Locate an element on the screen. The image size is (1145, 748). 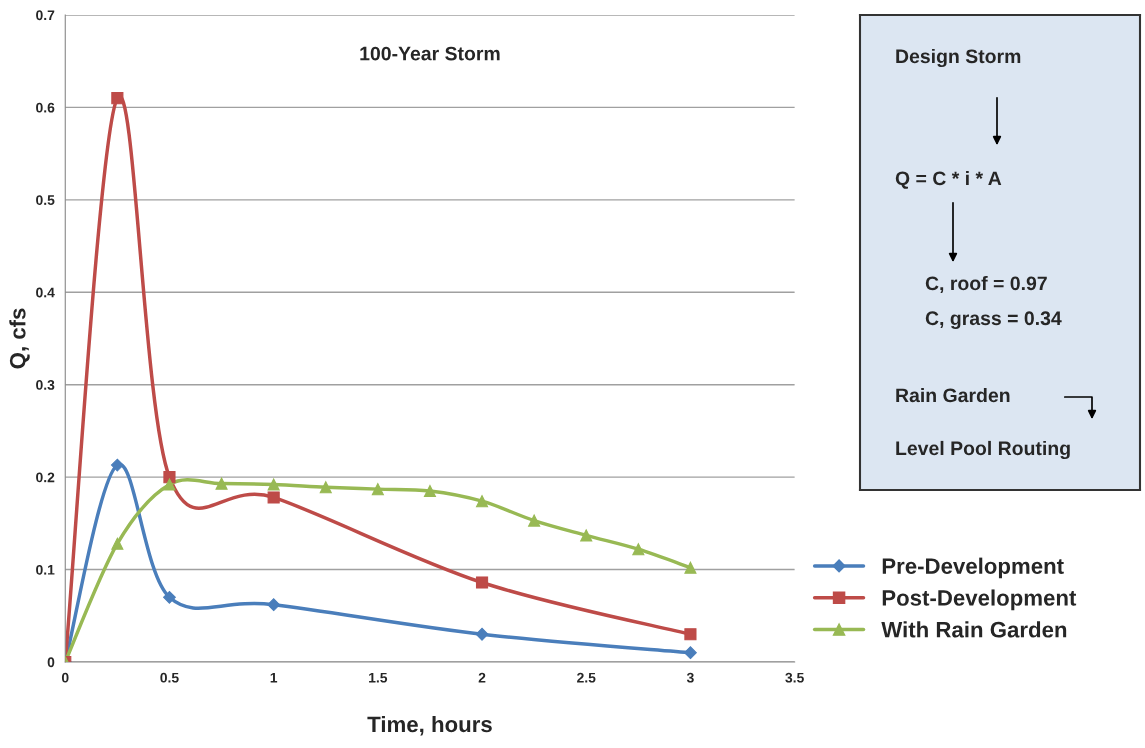
x-tick-label: 3 is located at coordinates (690, 677).